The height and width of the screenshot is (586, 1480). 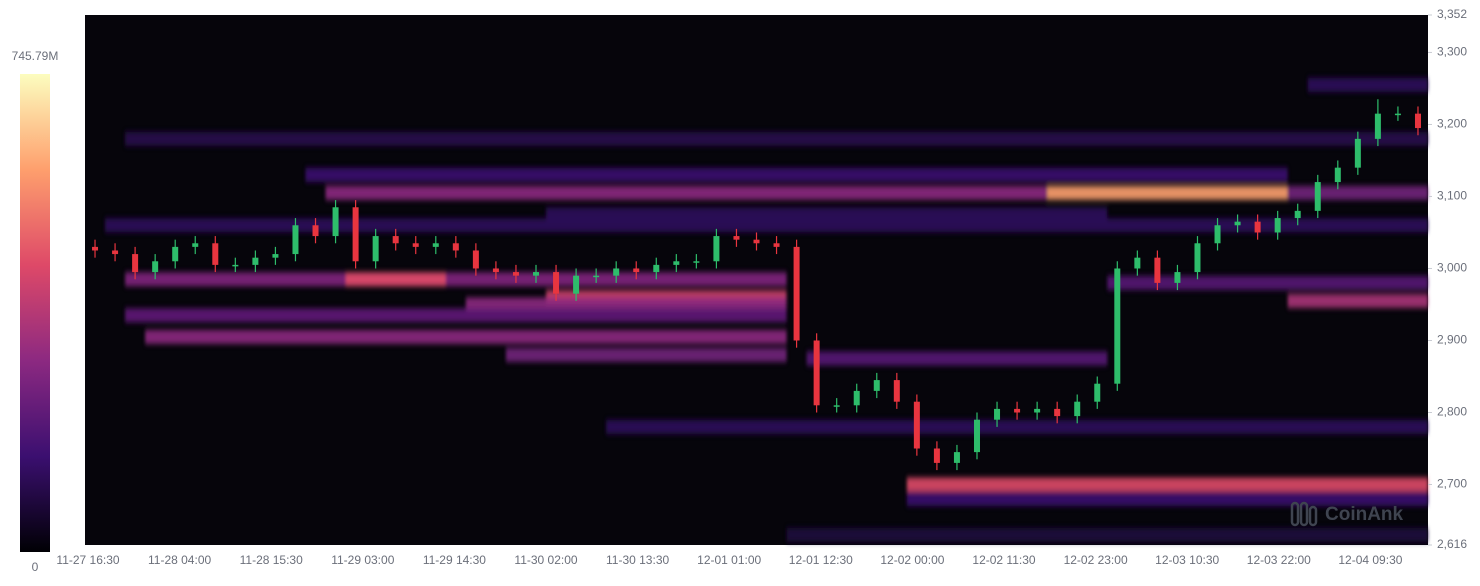 I want to click on x-tick-label: 12-03 22:00, so click(x=1279, y=560).